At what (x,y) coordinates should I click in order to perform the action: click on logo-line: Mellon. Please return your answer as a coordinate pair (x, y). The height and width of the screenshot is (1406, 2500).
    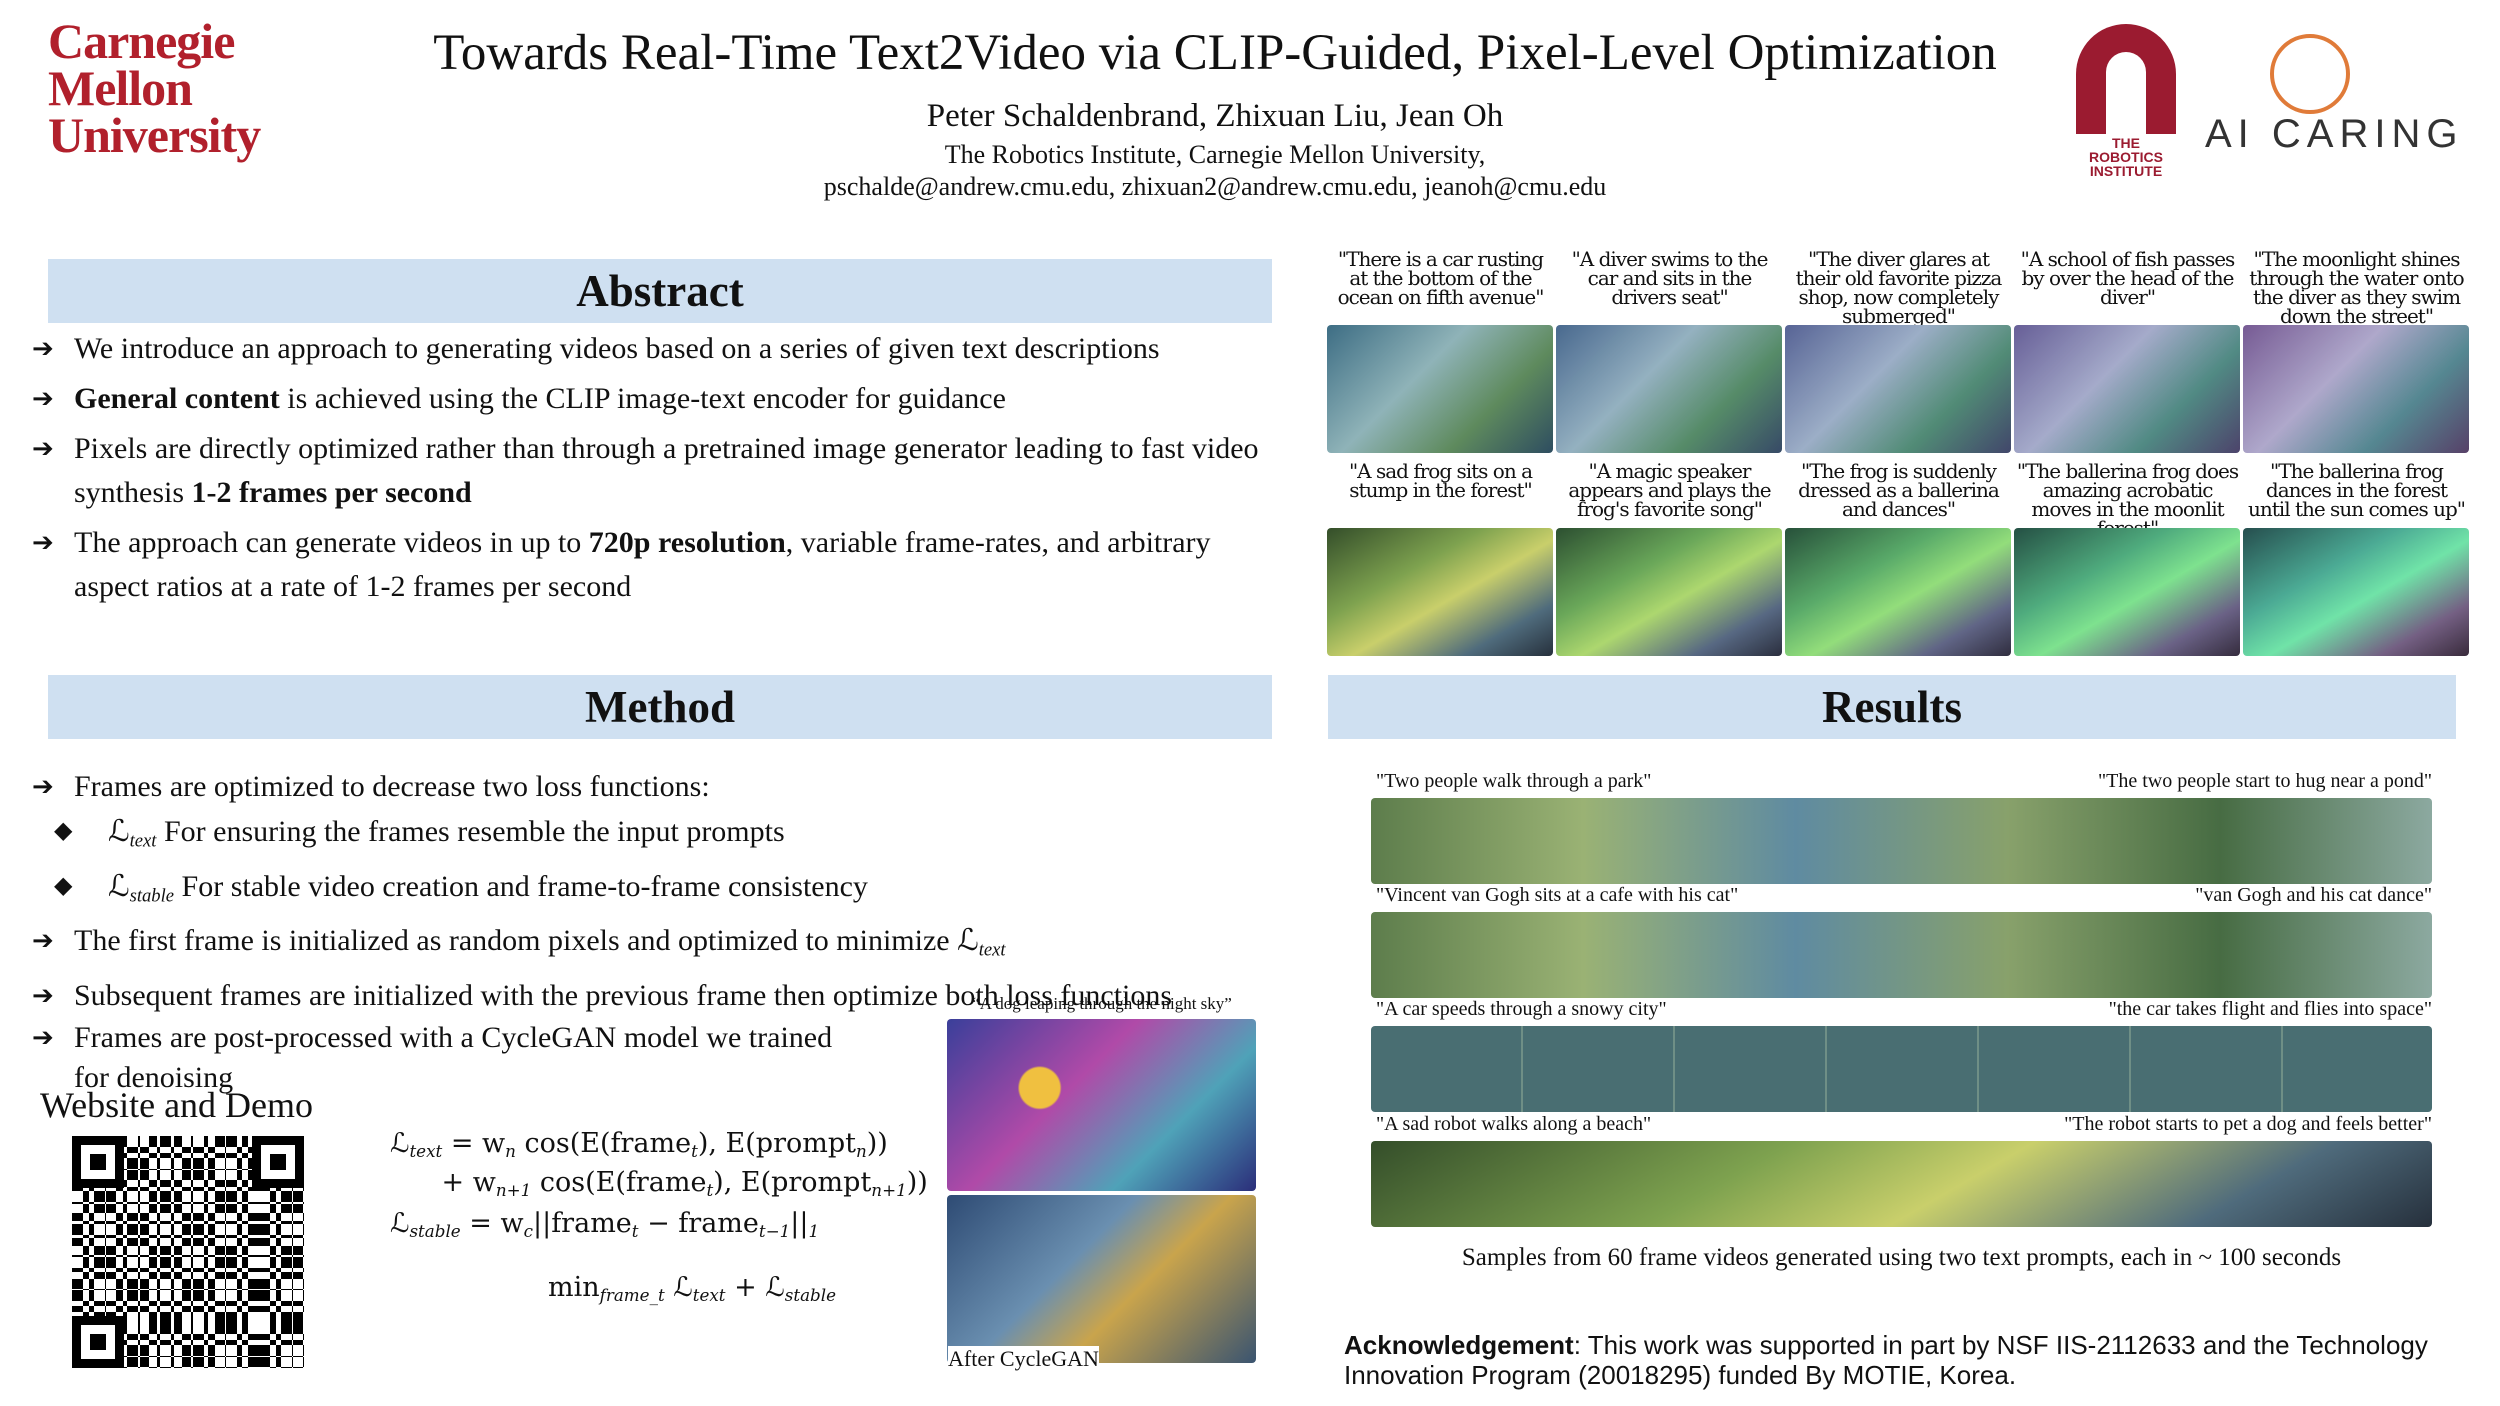
    Looking at the image, I should click on (120, 88).